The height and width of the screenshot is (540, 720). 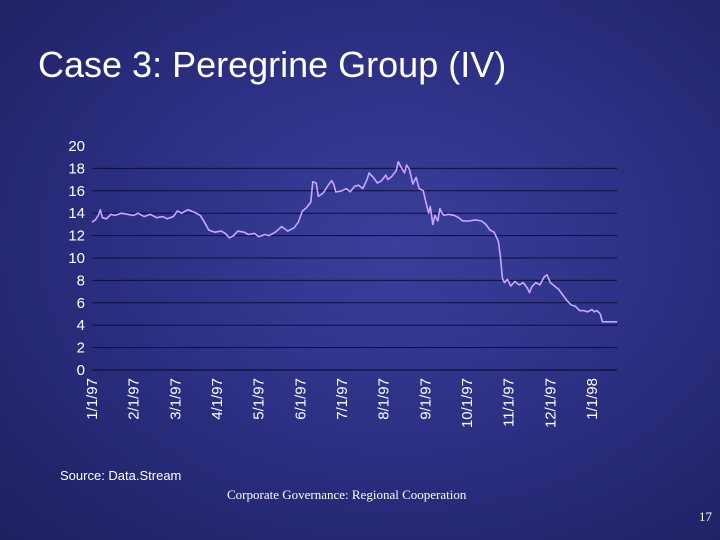 I want to click on x-tick-label: 3/1/97, so click(x=175, y=399).